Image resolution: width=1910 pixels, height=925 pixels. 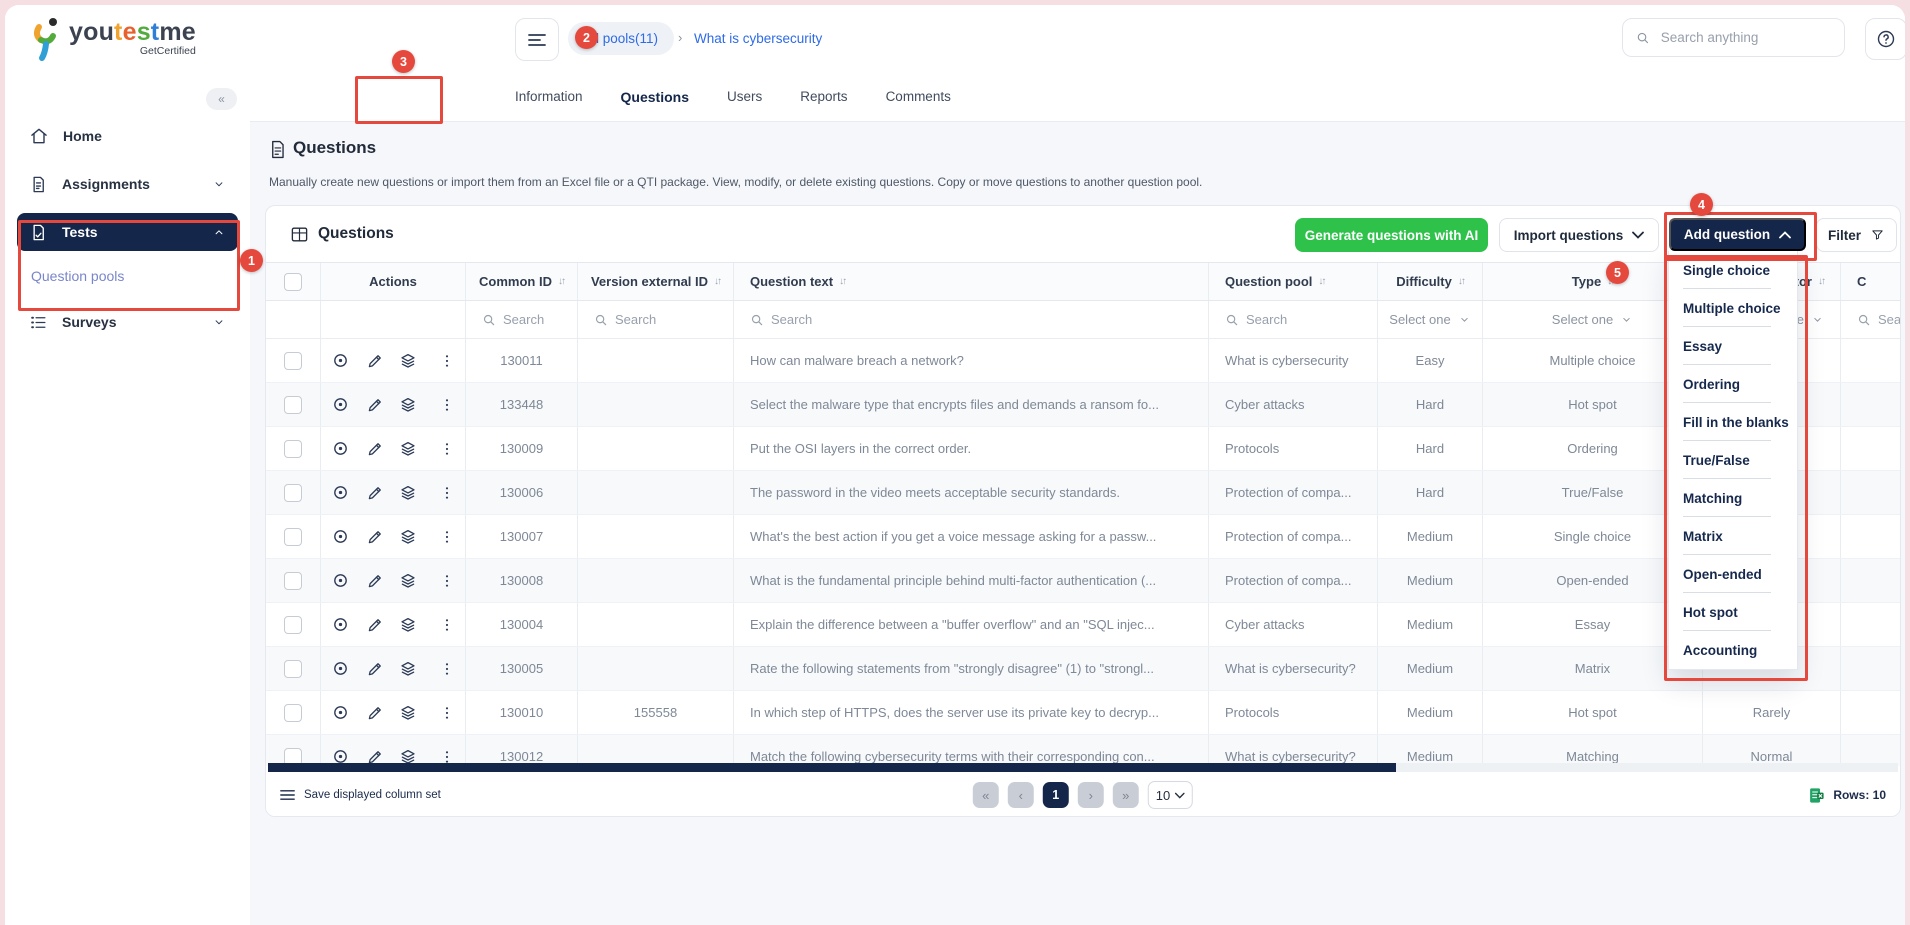 What do you see at coordinates (1733, 536) in the screenshot?
I see `add-question-menu-item-matrix: Matrix` at bounding box center [1733, 536].